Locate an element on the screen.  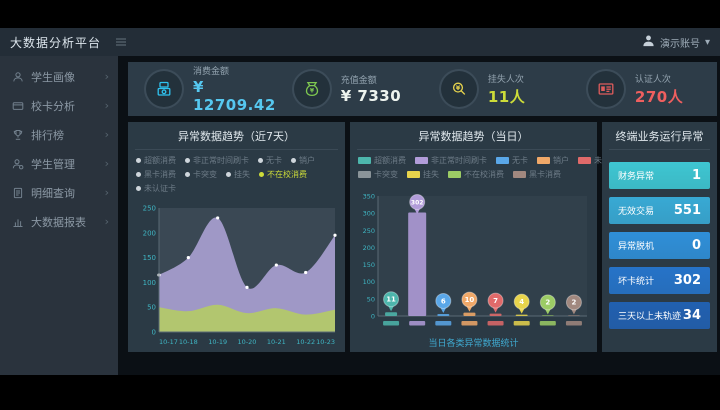
bar-7: 2 is located at coordinates (573, 310).